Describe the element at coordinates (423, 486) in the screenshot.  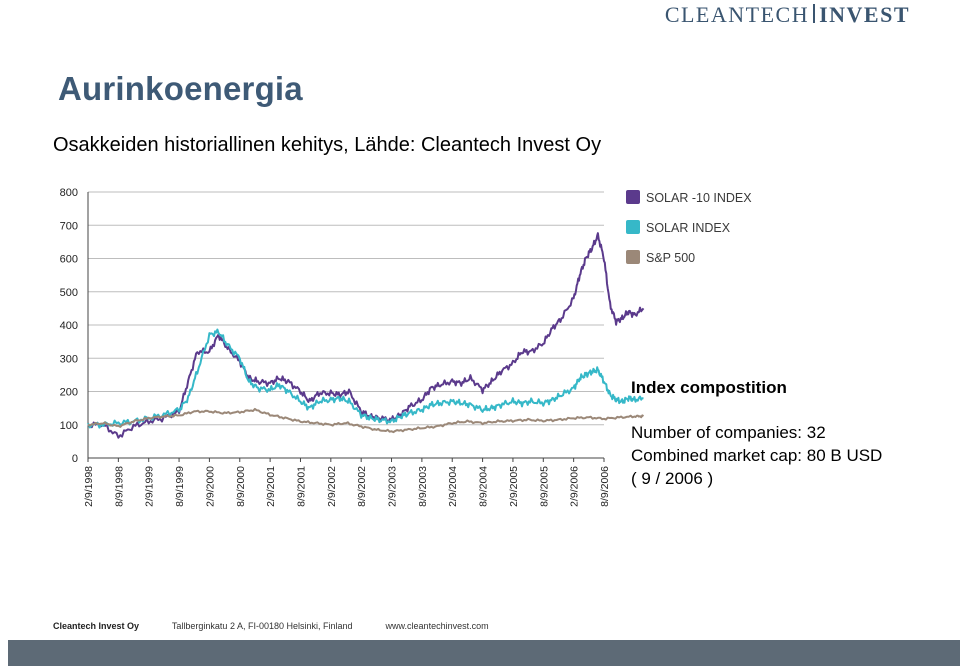
I see `x-tick-label: 8/9/2003` at that location.